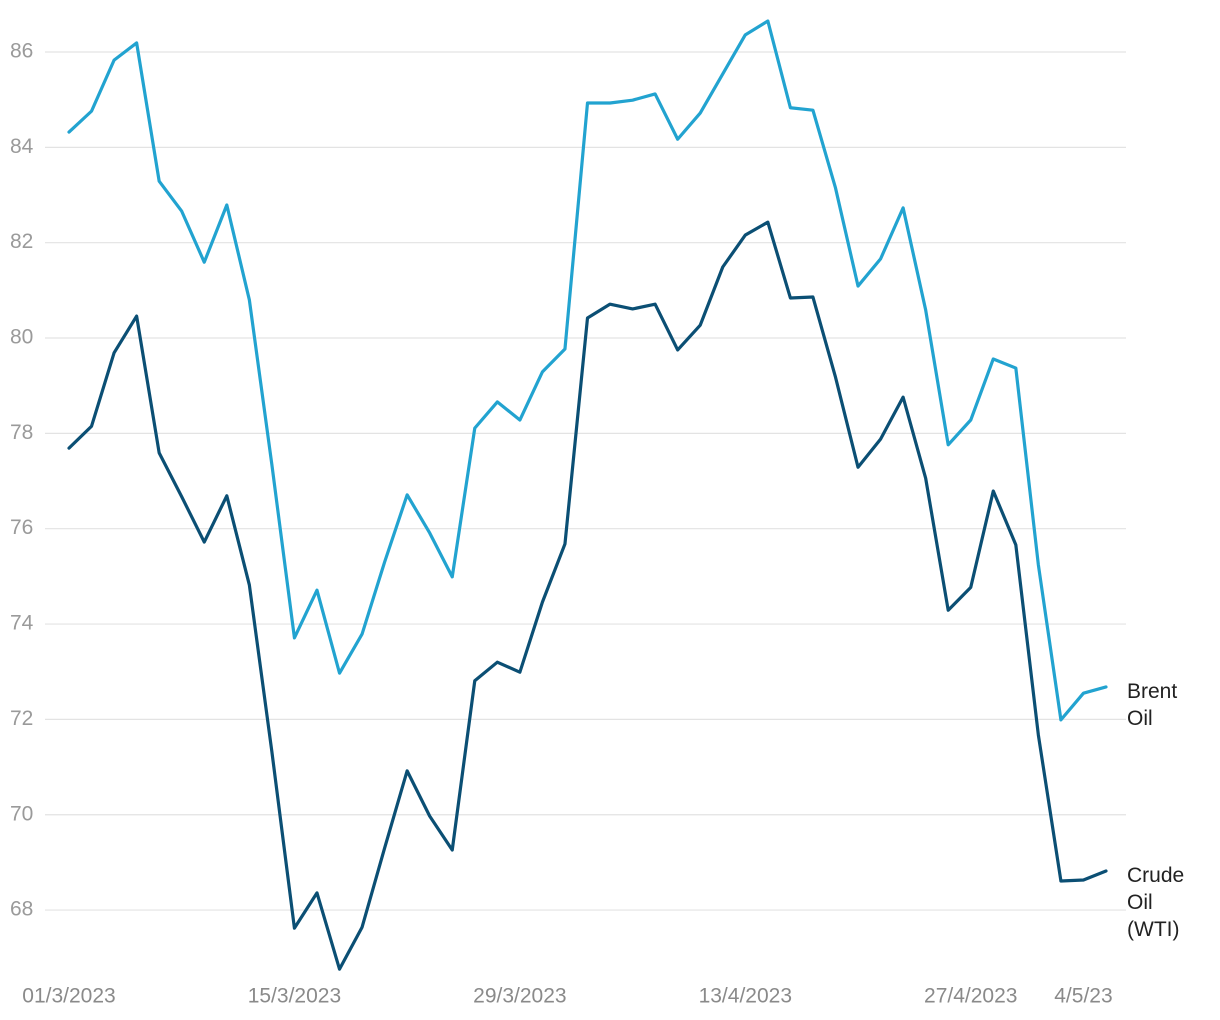  Describe the element at coordinates (519, 996) in the screenshot. I see `x-tick-label: 29/3/2023` at that location.